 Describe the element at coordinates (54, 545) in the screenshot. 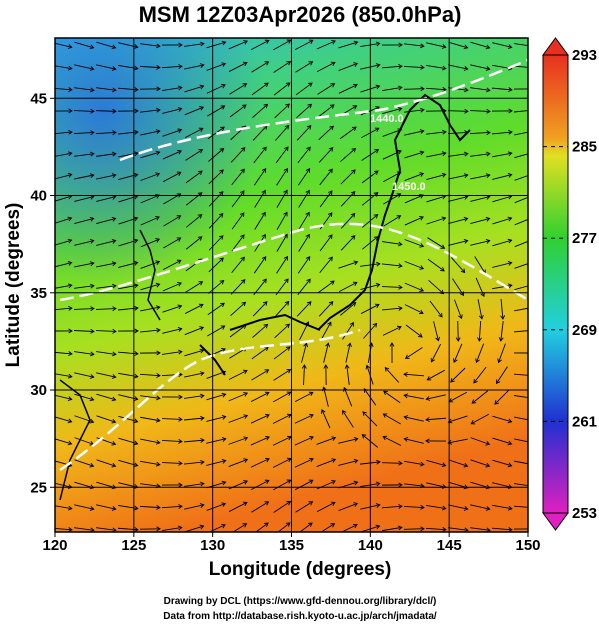

I see `x-tick-label: 120` at that location.